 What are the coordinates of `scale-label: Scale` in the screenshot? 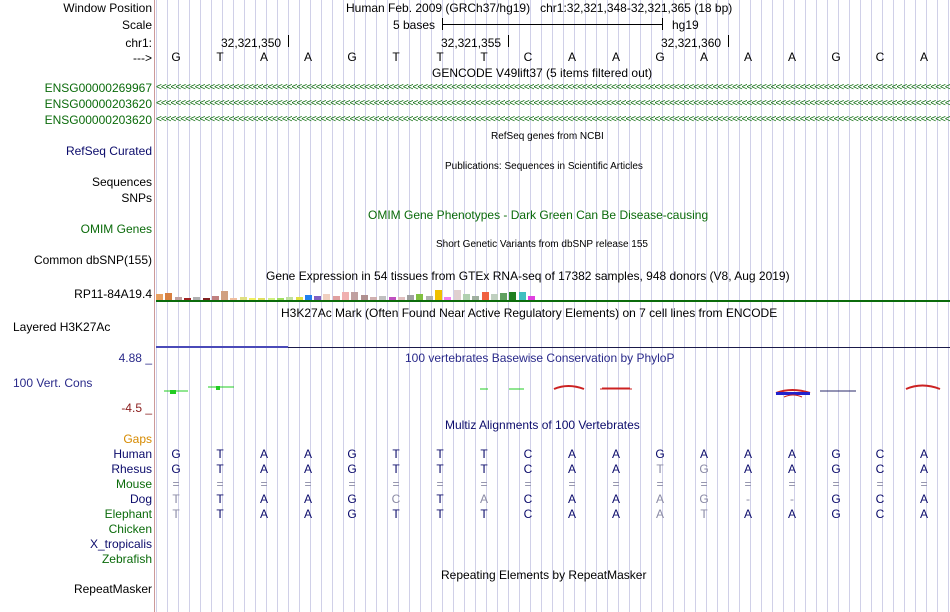 It's located at (136, 25).